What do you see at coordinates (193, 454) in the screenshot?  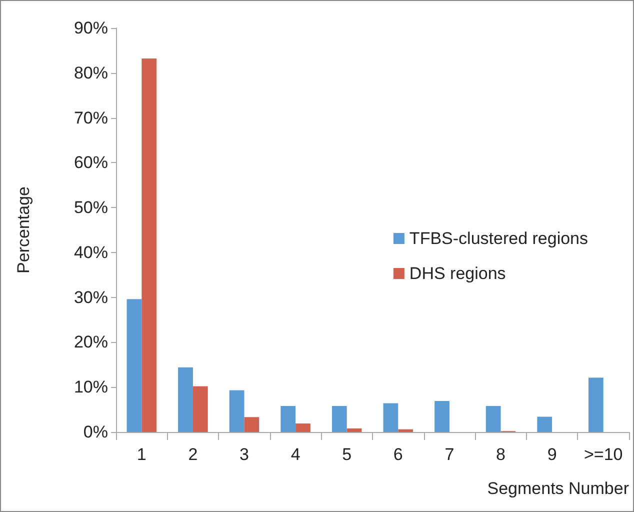 I see `x-tick-label: 2` at bounding box center [193, 454].